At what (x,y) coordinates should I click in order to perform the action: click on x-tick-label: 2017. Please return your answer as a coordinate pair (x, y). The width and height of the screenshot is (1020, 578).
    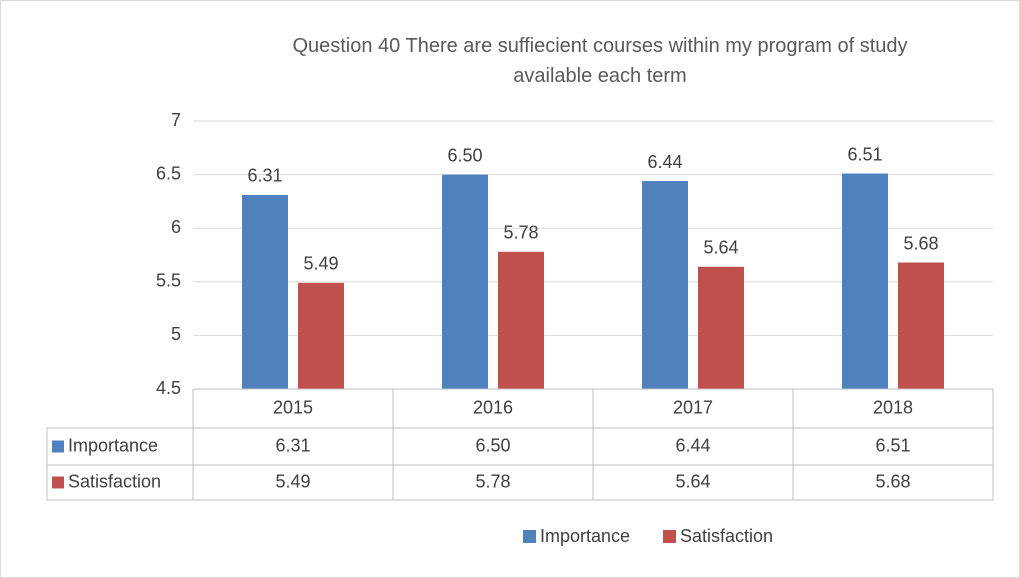
    Looking at the image, I should click on (693, 407).